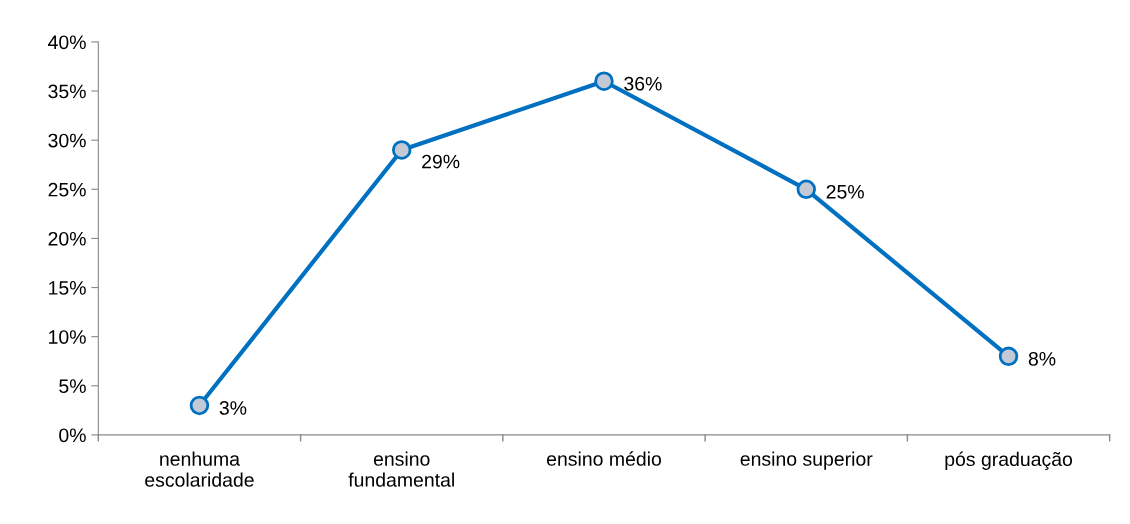 The image size is (1130, 524). I want to click on x-tick-label: ensino médio, so click(603, 458).